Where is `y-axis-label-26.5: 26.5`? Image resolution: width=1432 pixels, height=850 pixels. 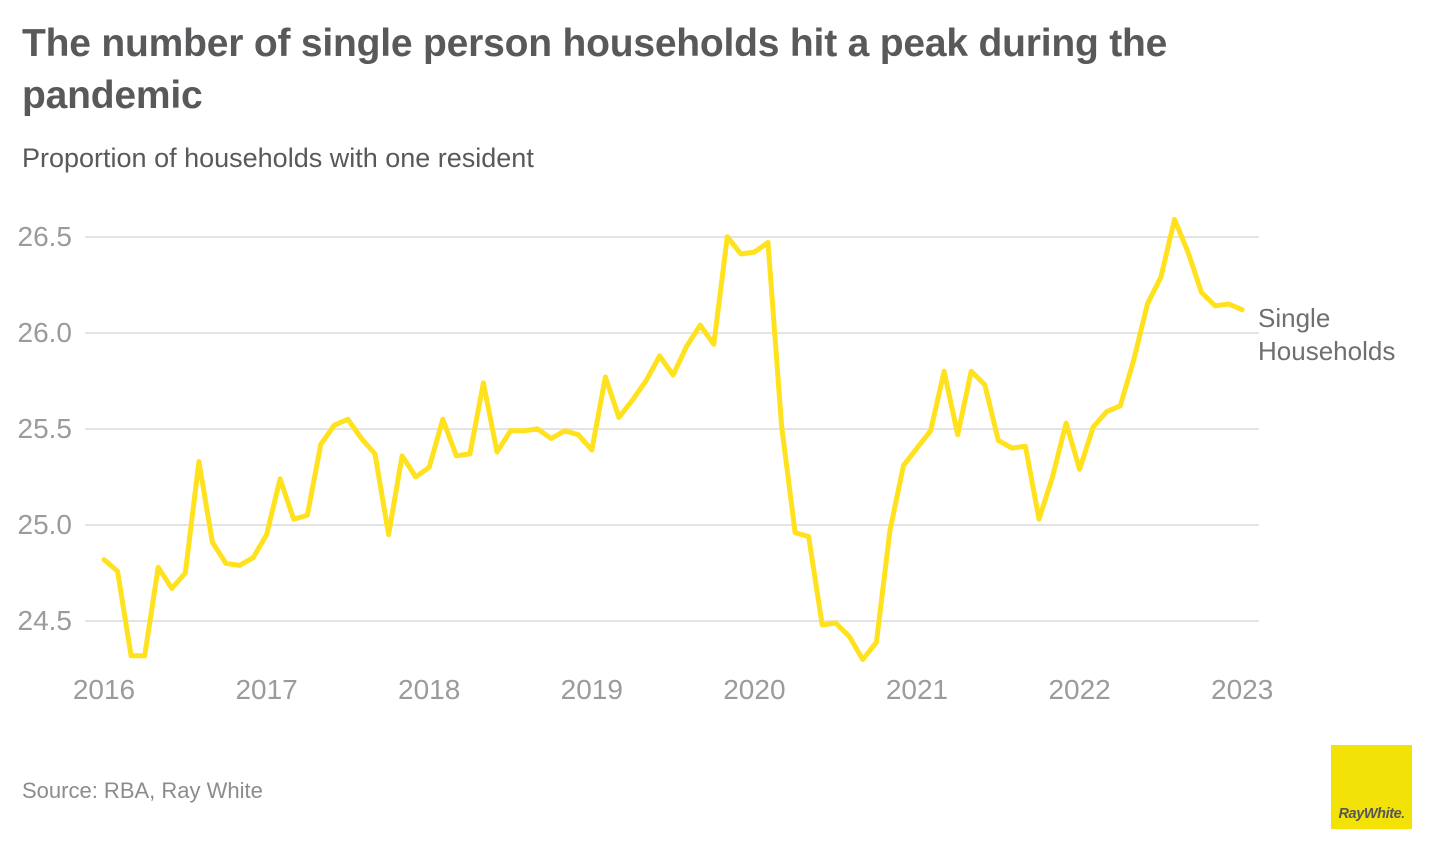 y-axis-label-26.5: 26.5 is located at coordinates (45, 236).